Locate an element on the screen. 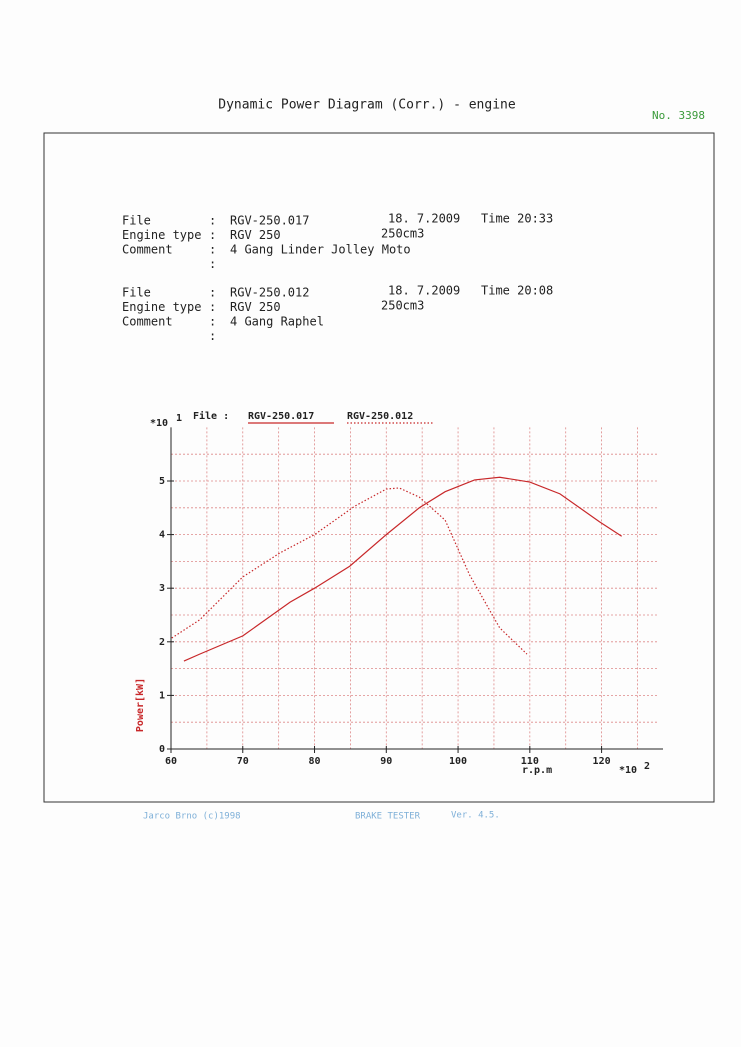  field-value: 4 Gang Linder Jolley Moto is located at coordinates (320, 250).